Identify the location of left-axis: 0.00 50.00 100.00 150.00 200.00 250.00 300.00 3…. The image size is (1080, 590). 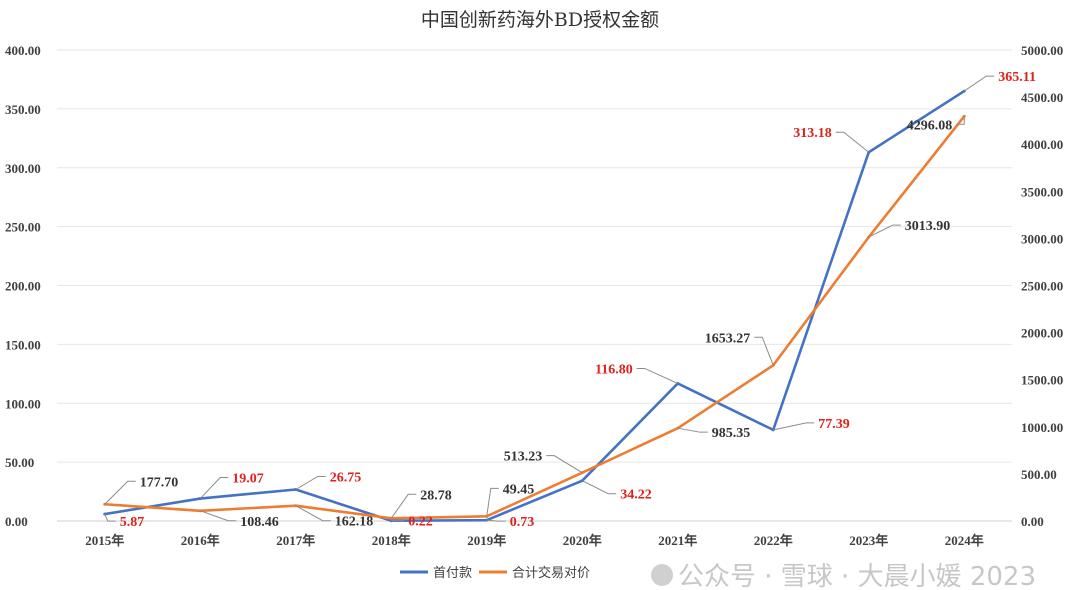
(23, 286).